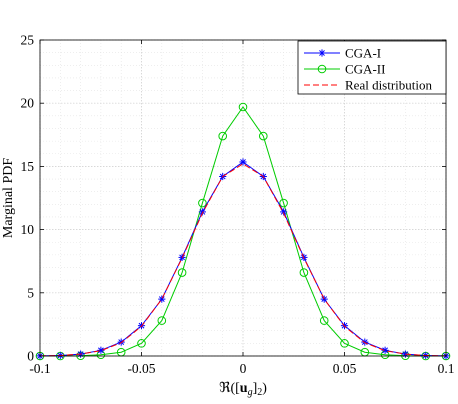 The width and height of the screenshot is (458, 404). I want to click on x-axis-label-prefix: ℜ([, so click(229, 388).